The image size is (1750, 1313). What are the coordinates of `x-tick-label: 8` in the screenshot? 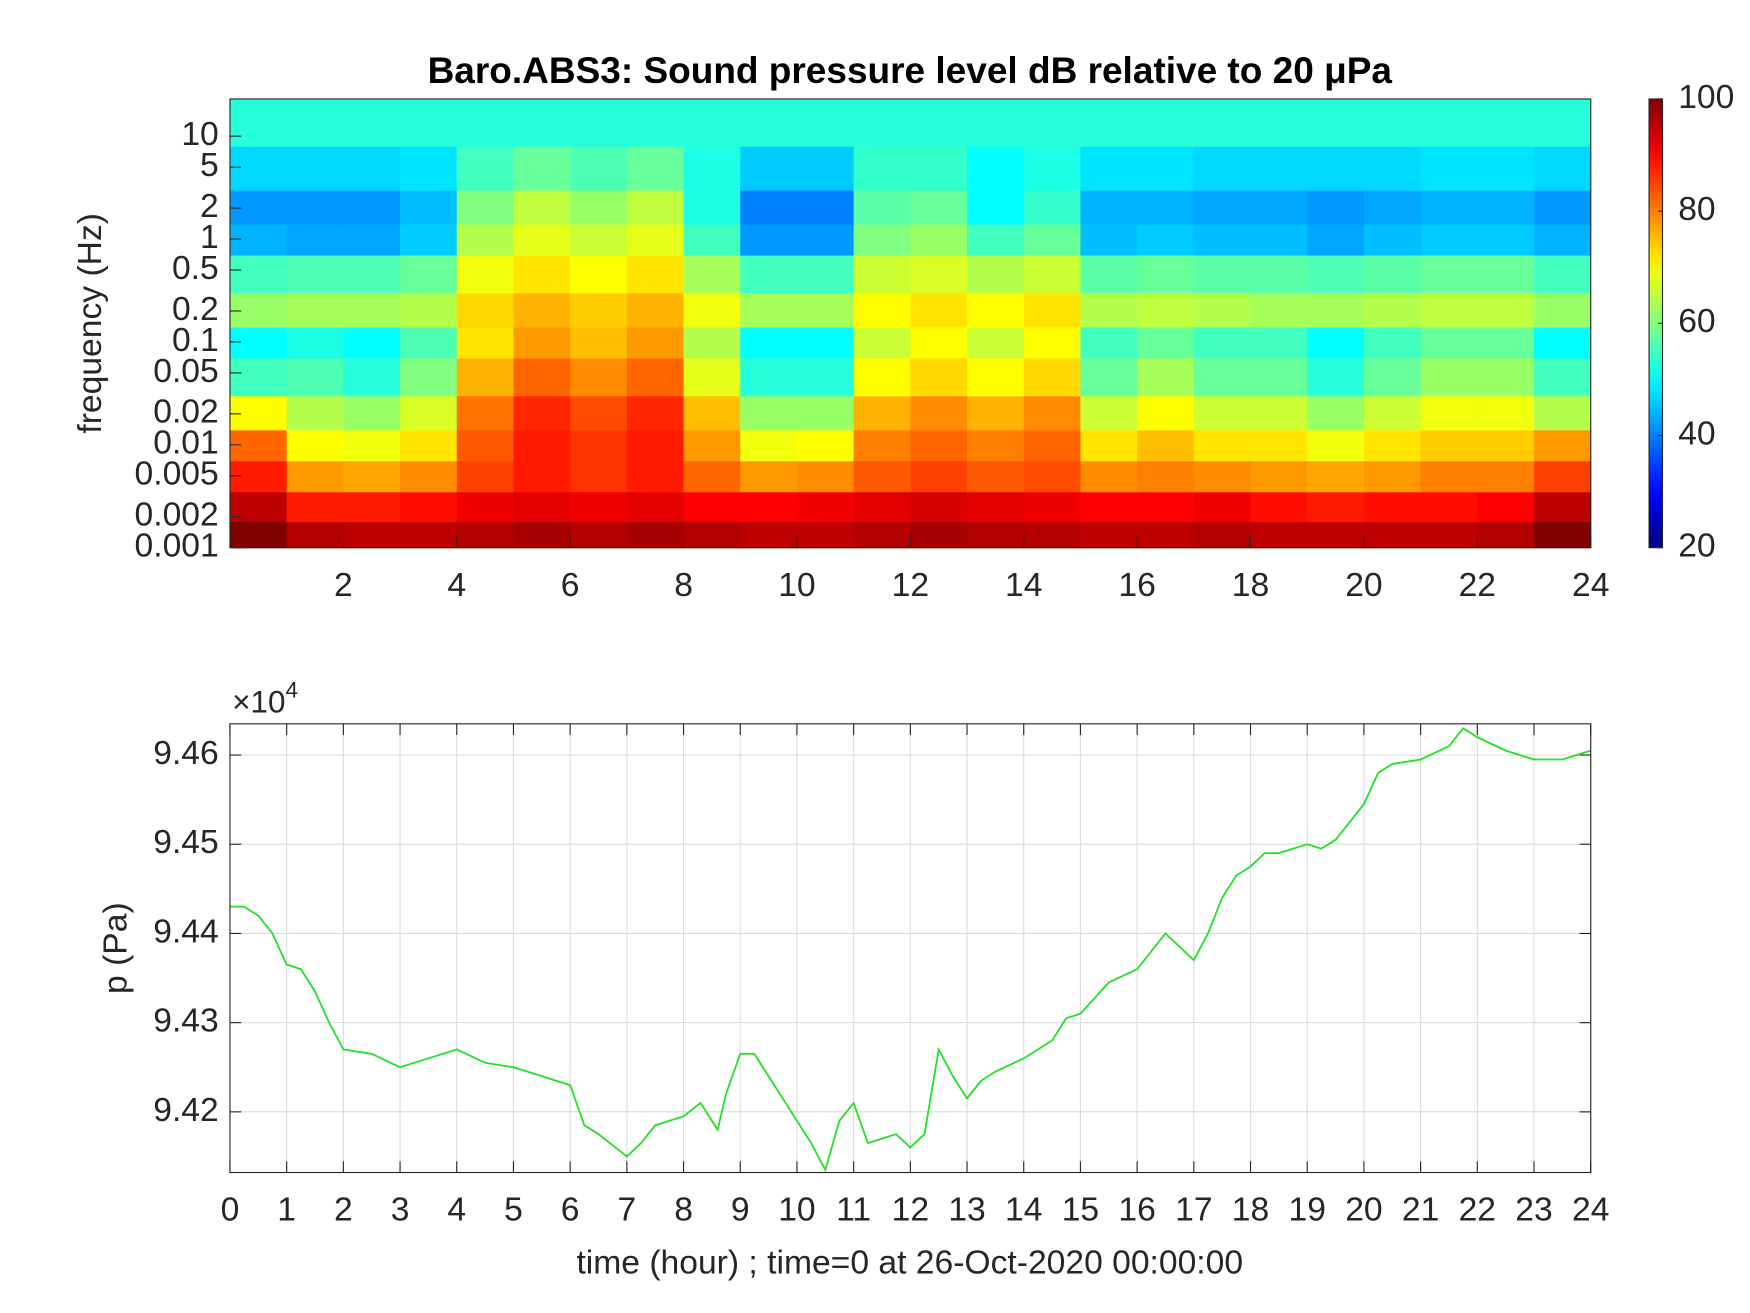 It's located at (683, 585).